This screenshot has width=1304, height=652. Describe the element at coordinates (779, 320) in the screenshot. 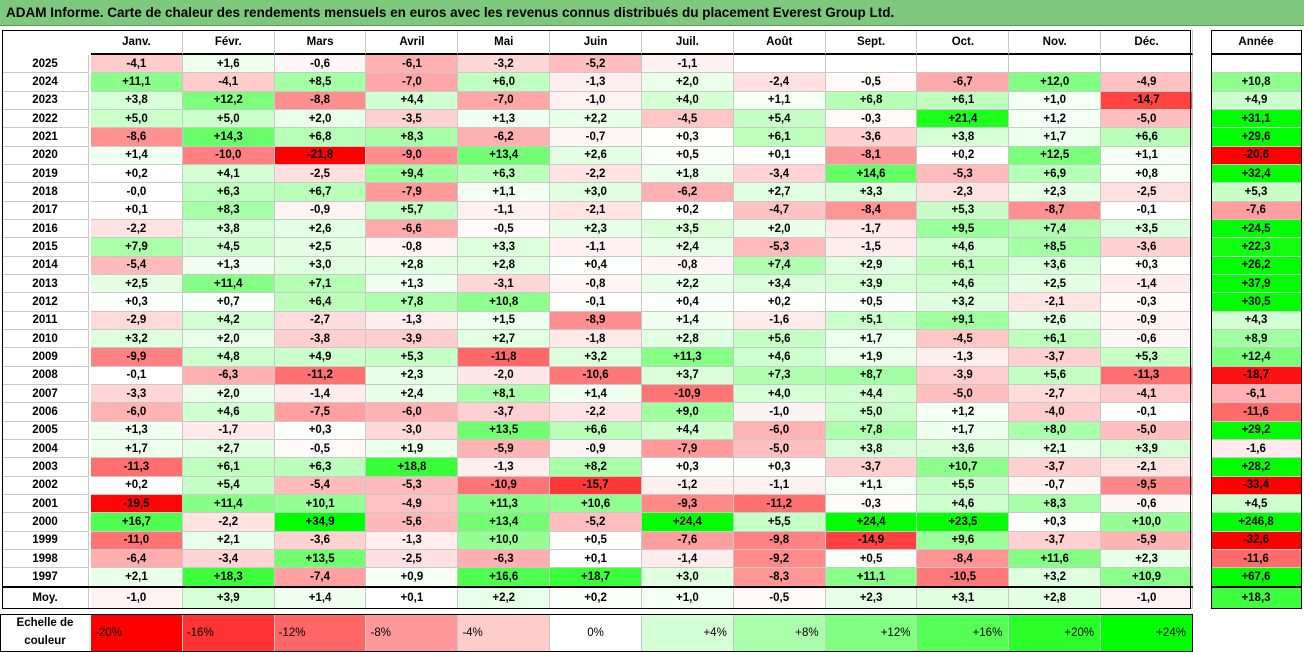

I see `heatmap-cell: -1,6` at that location.